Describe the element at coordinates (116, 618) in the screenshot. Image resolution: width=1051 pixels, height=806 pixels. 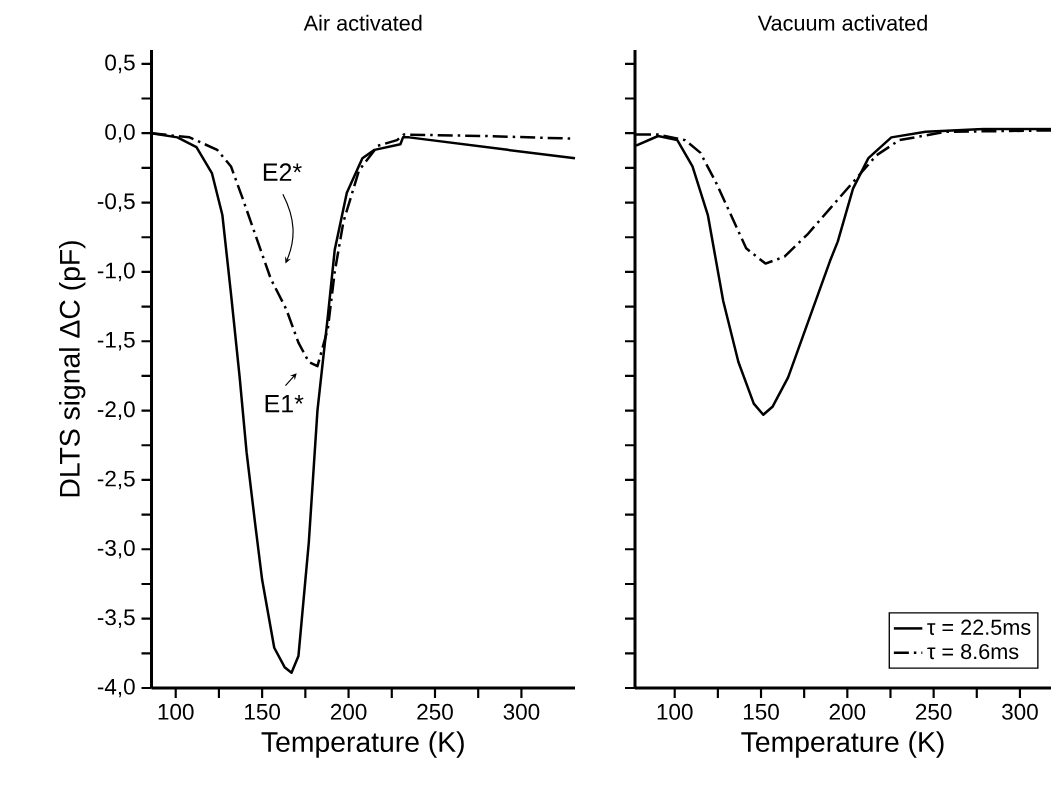
I see `y-tick-label: -3,5` at that location.